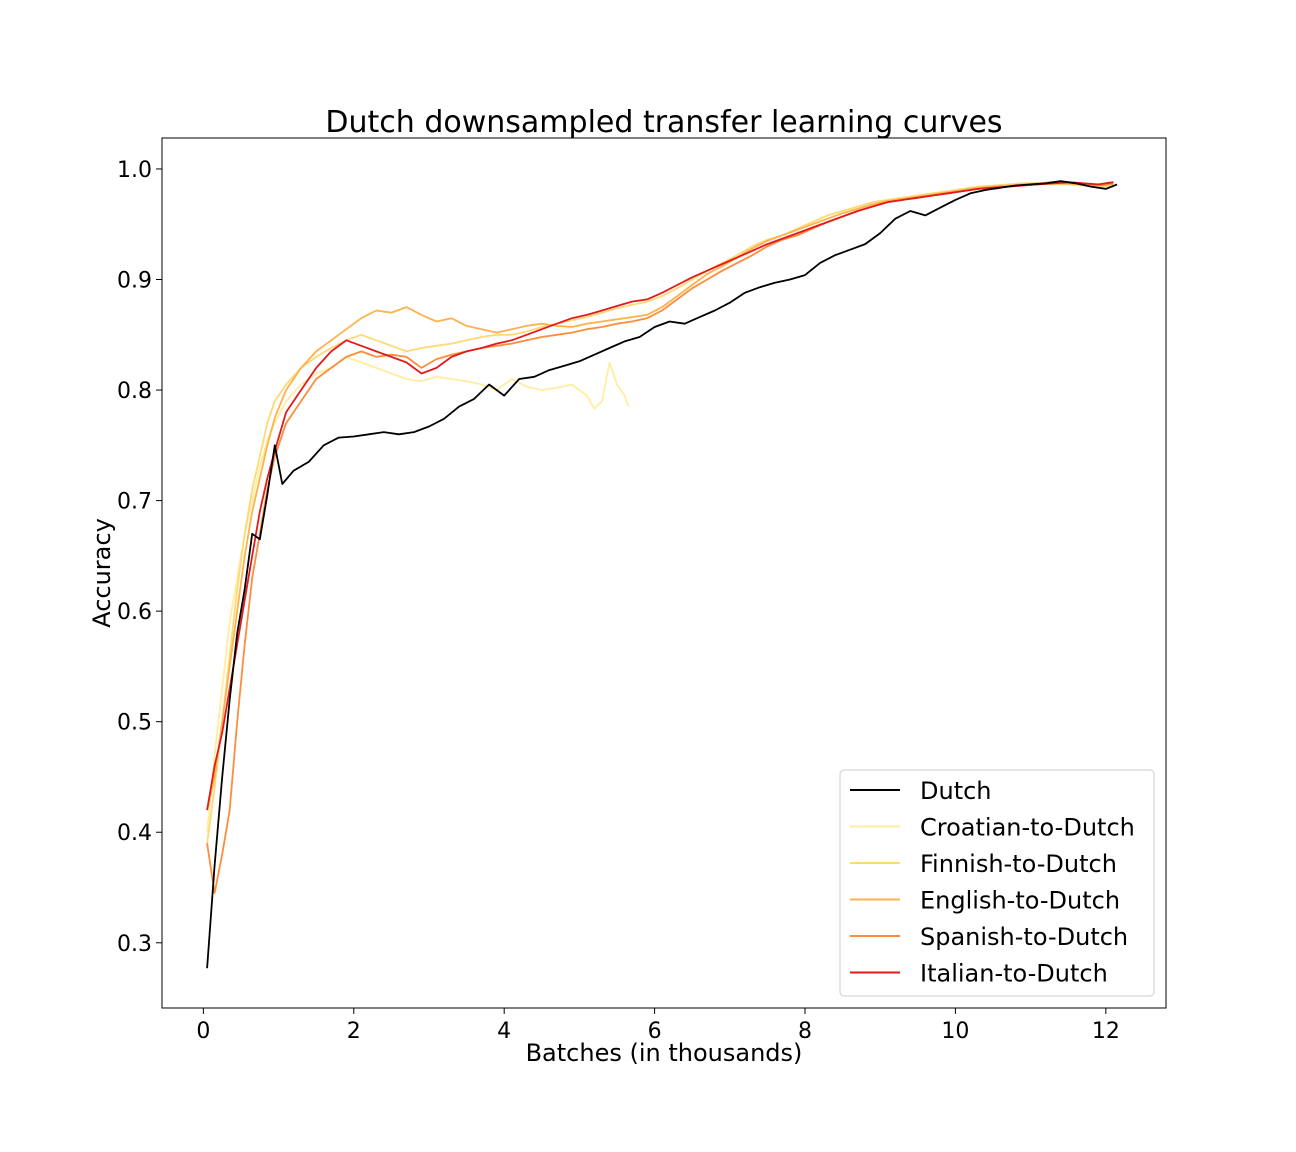  Describe the element at coordinates (354, 1031) in the screenshot. I see `x-tick-label: 2` at that location.